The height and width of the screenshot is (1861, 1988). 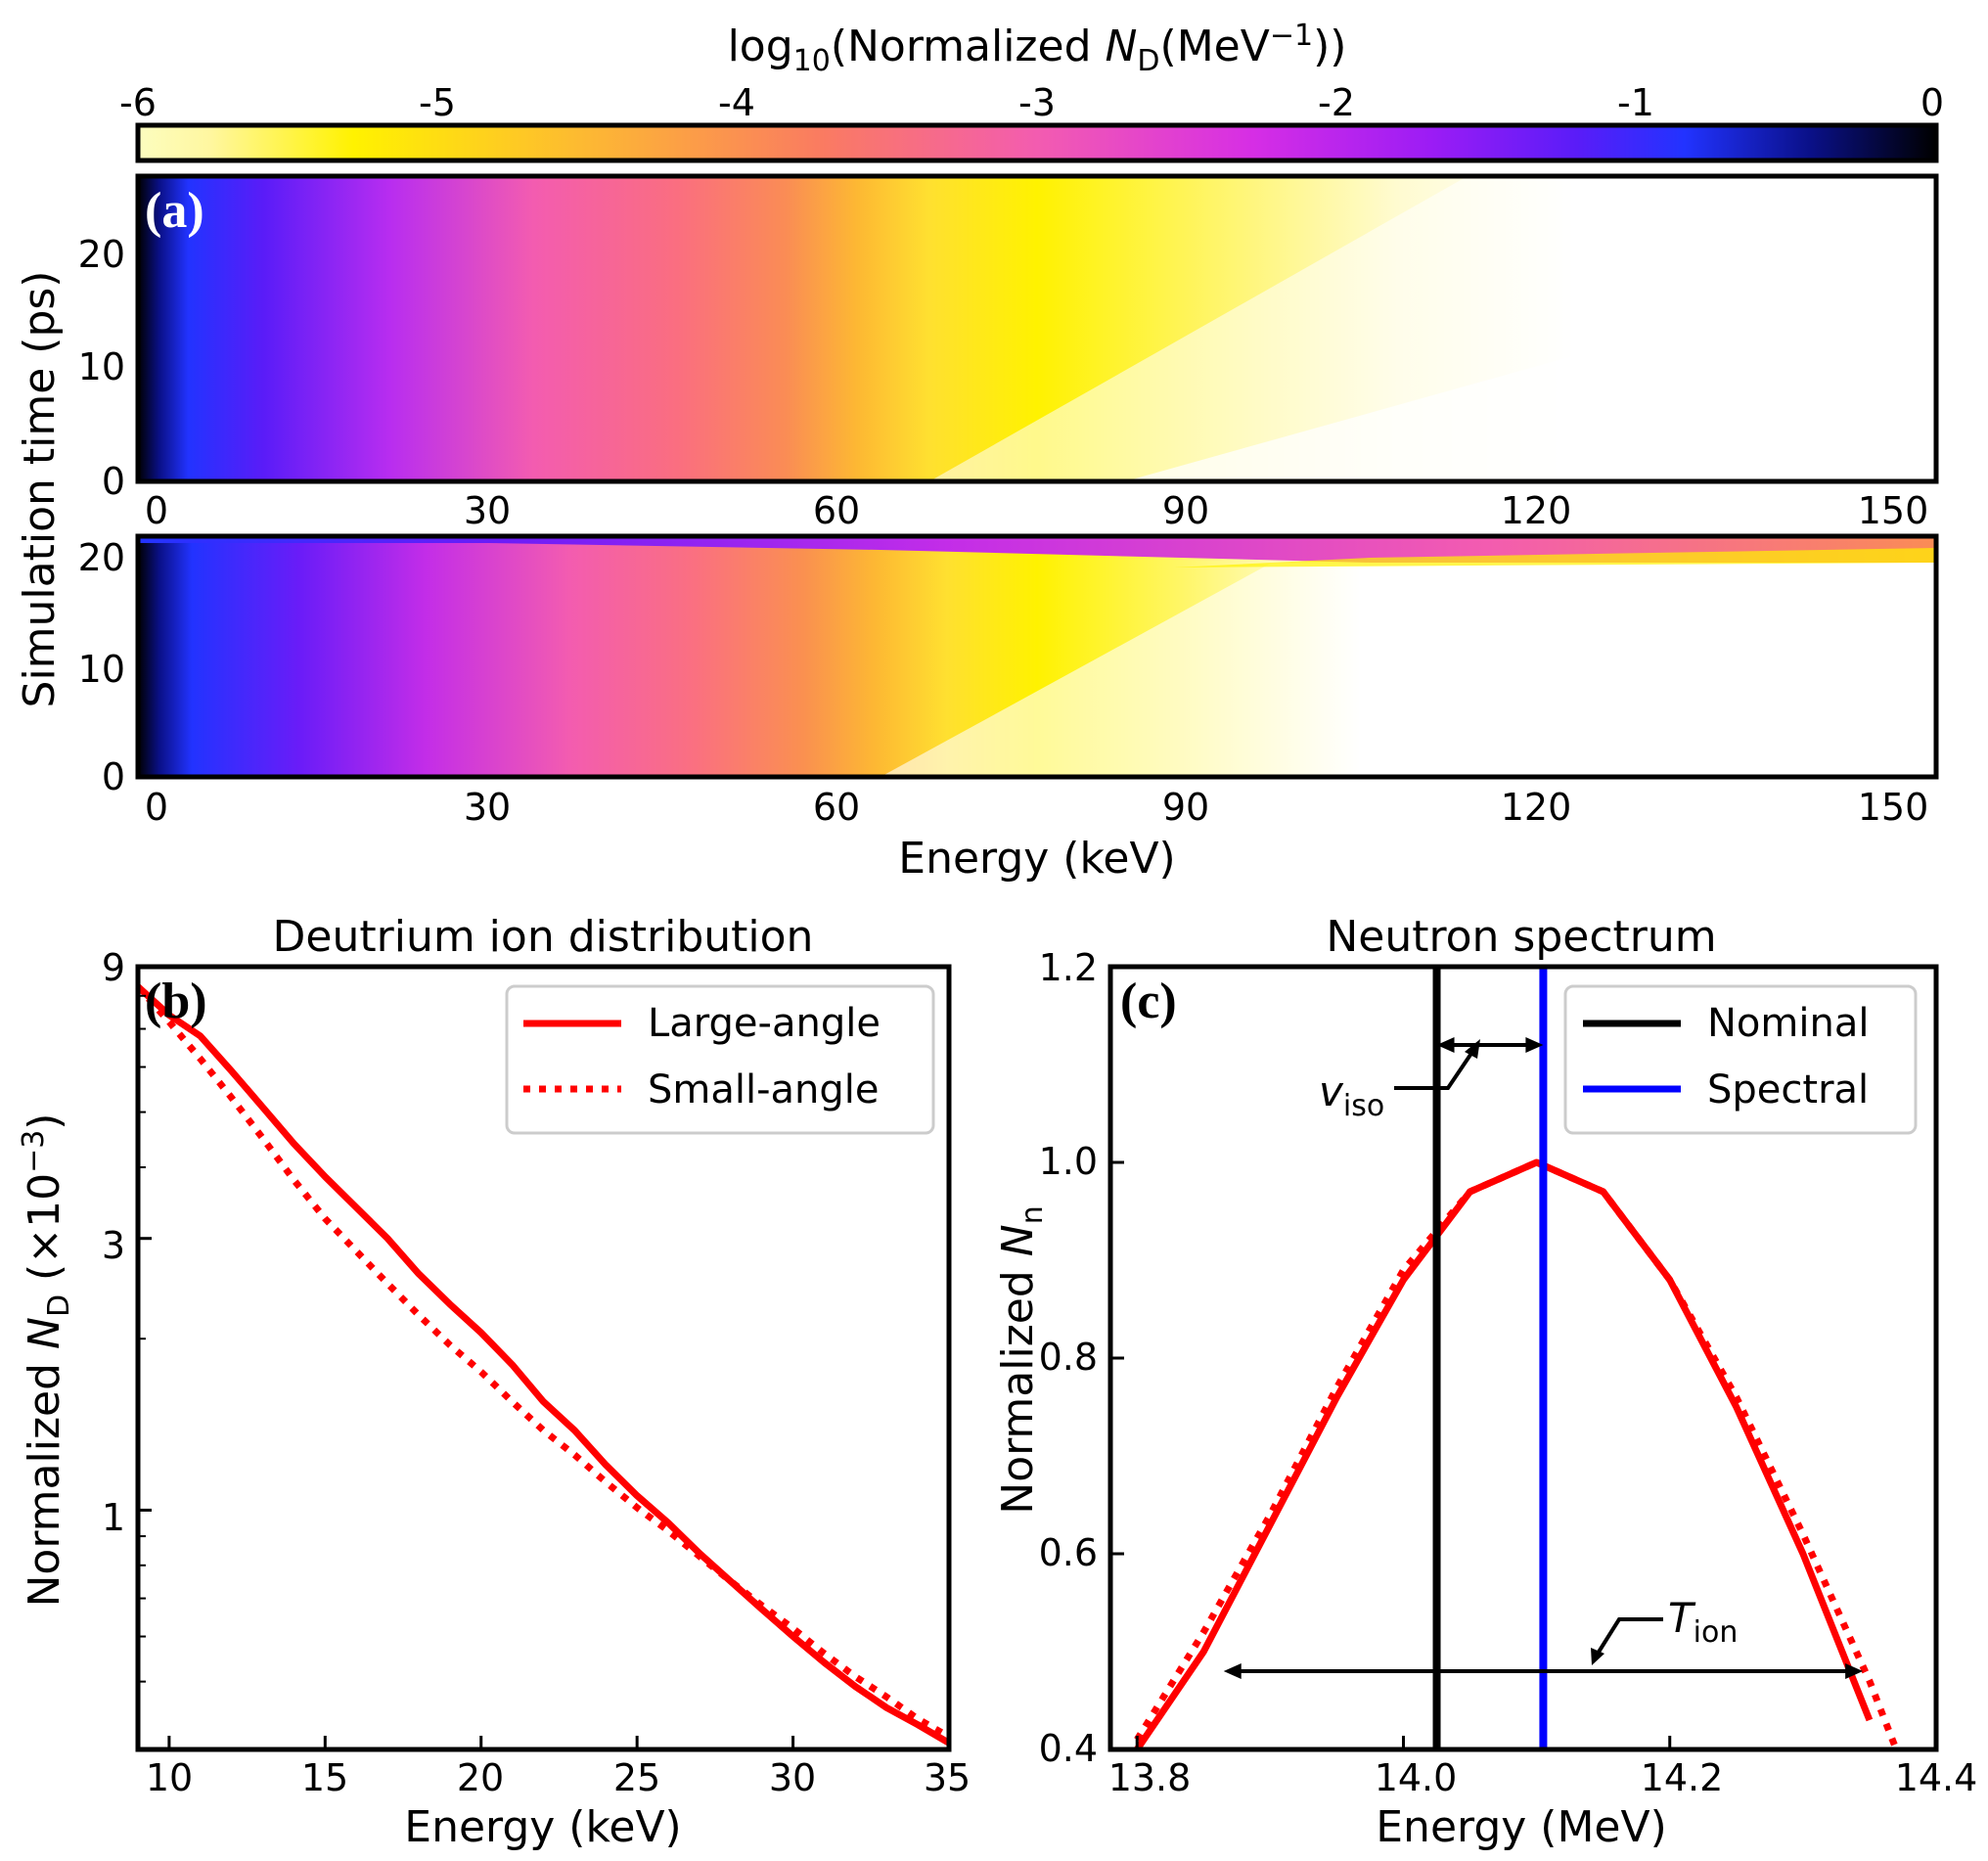 I want to click on ytick-label: 9, so click(x=113, y=968).